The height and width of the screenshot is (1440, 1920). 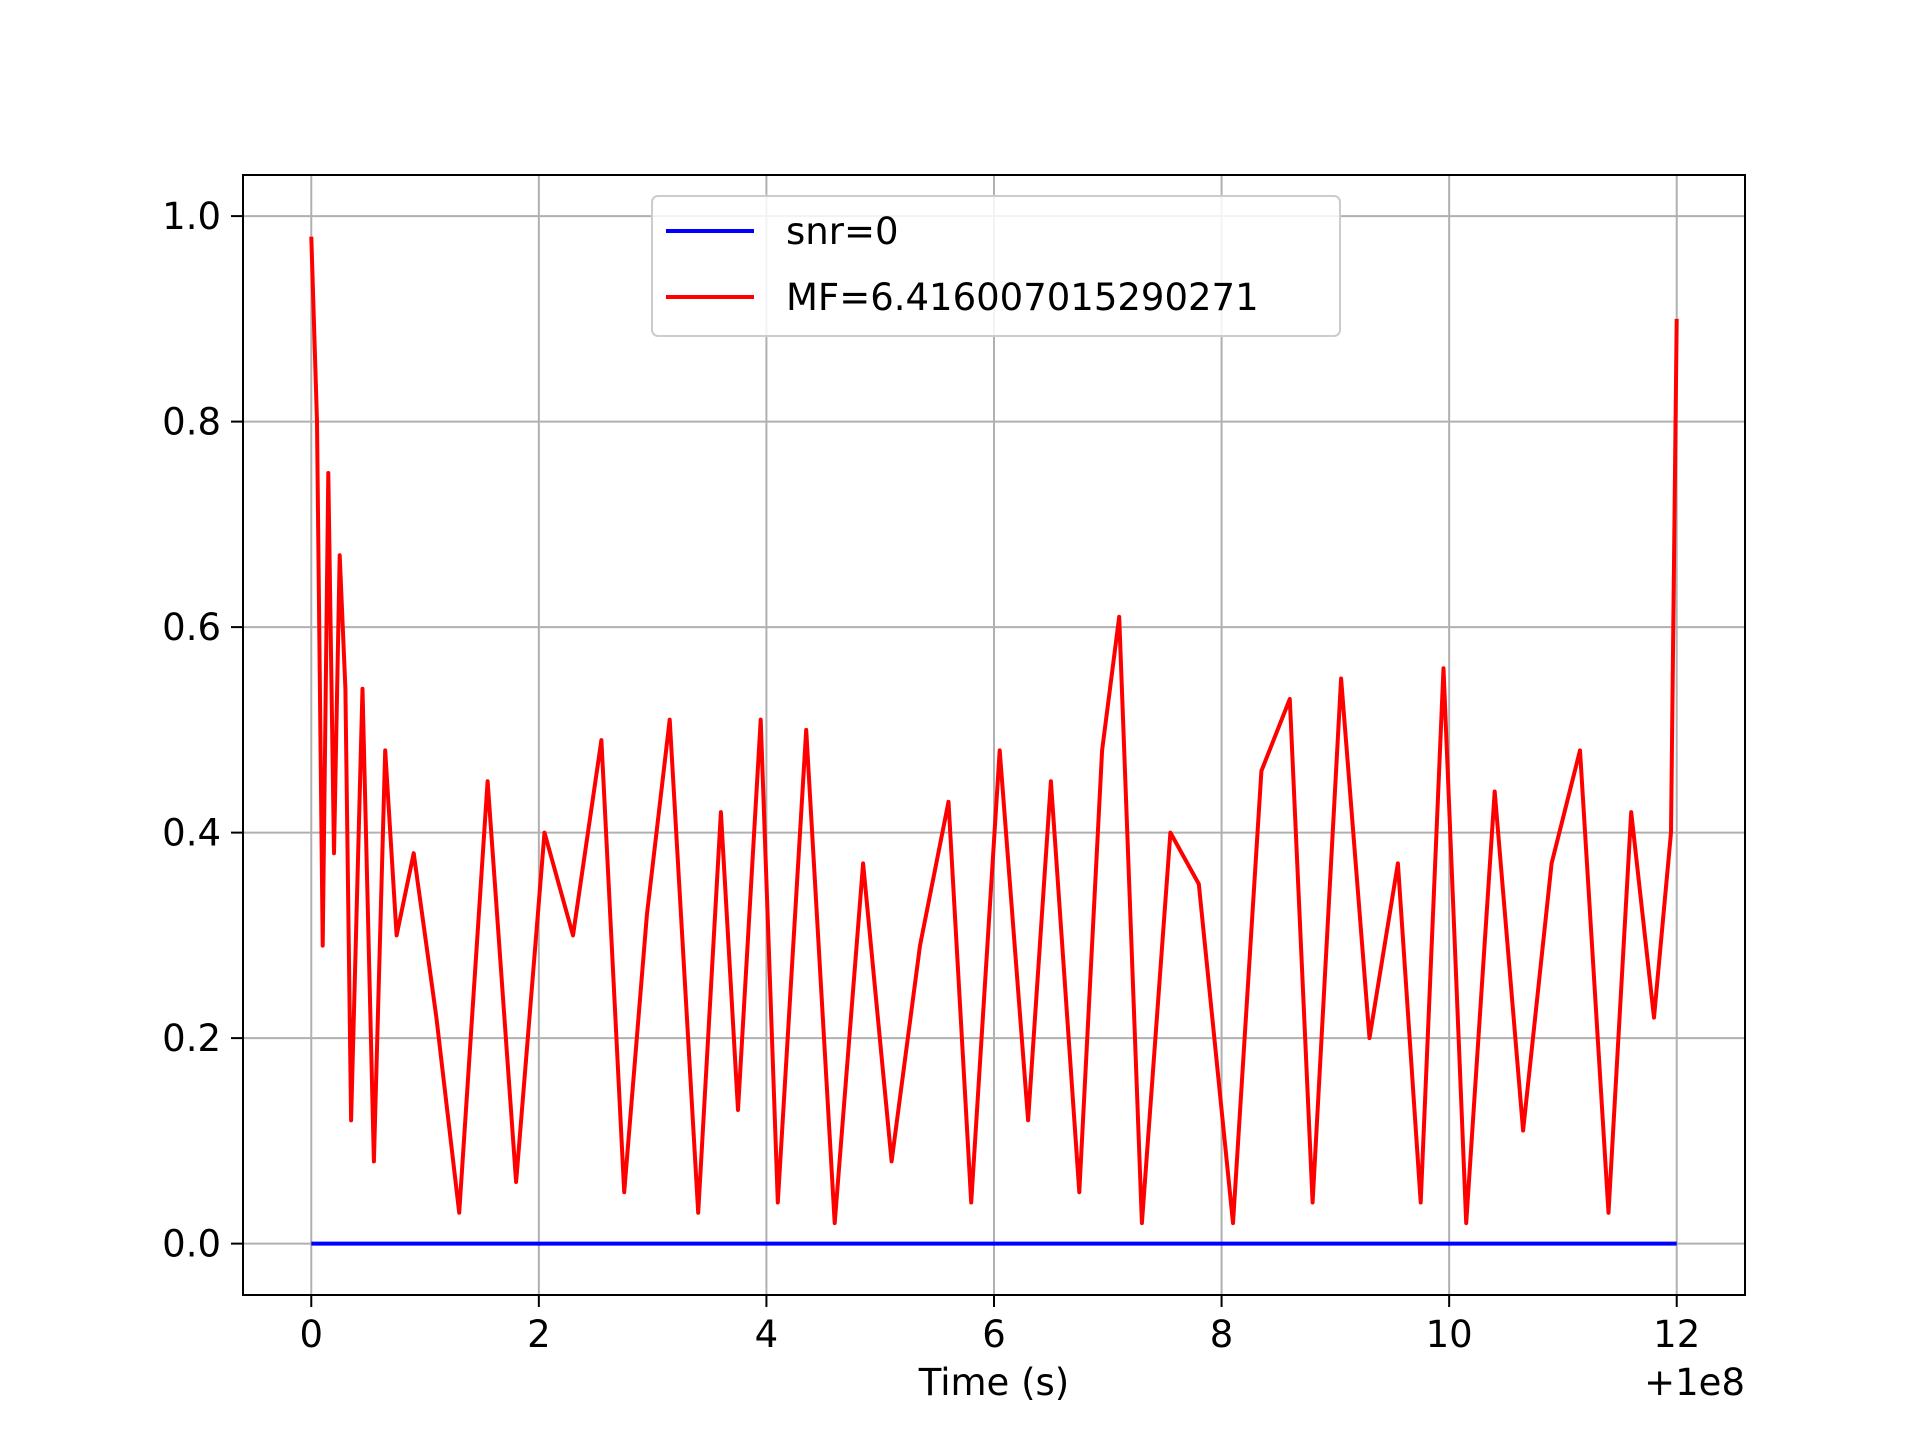 What do you see at coordinates (191, 1038) in the screenshot?
I see `y-tick-label: 0.2` at bounding box center [191, 1038].